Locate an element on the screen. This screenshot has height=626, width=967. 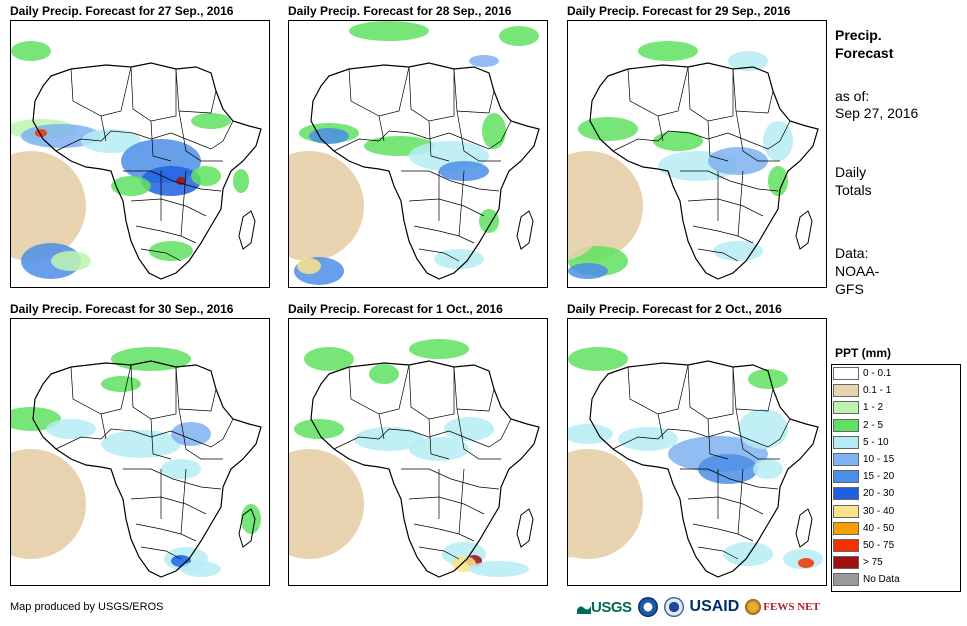
legend-item: 20 - 30 is located at coordinates (896, 494).